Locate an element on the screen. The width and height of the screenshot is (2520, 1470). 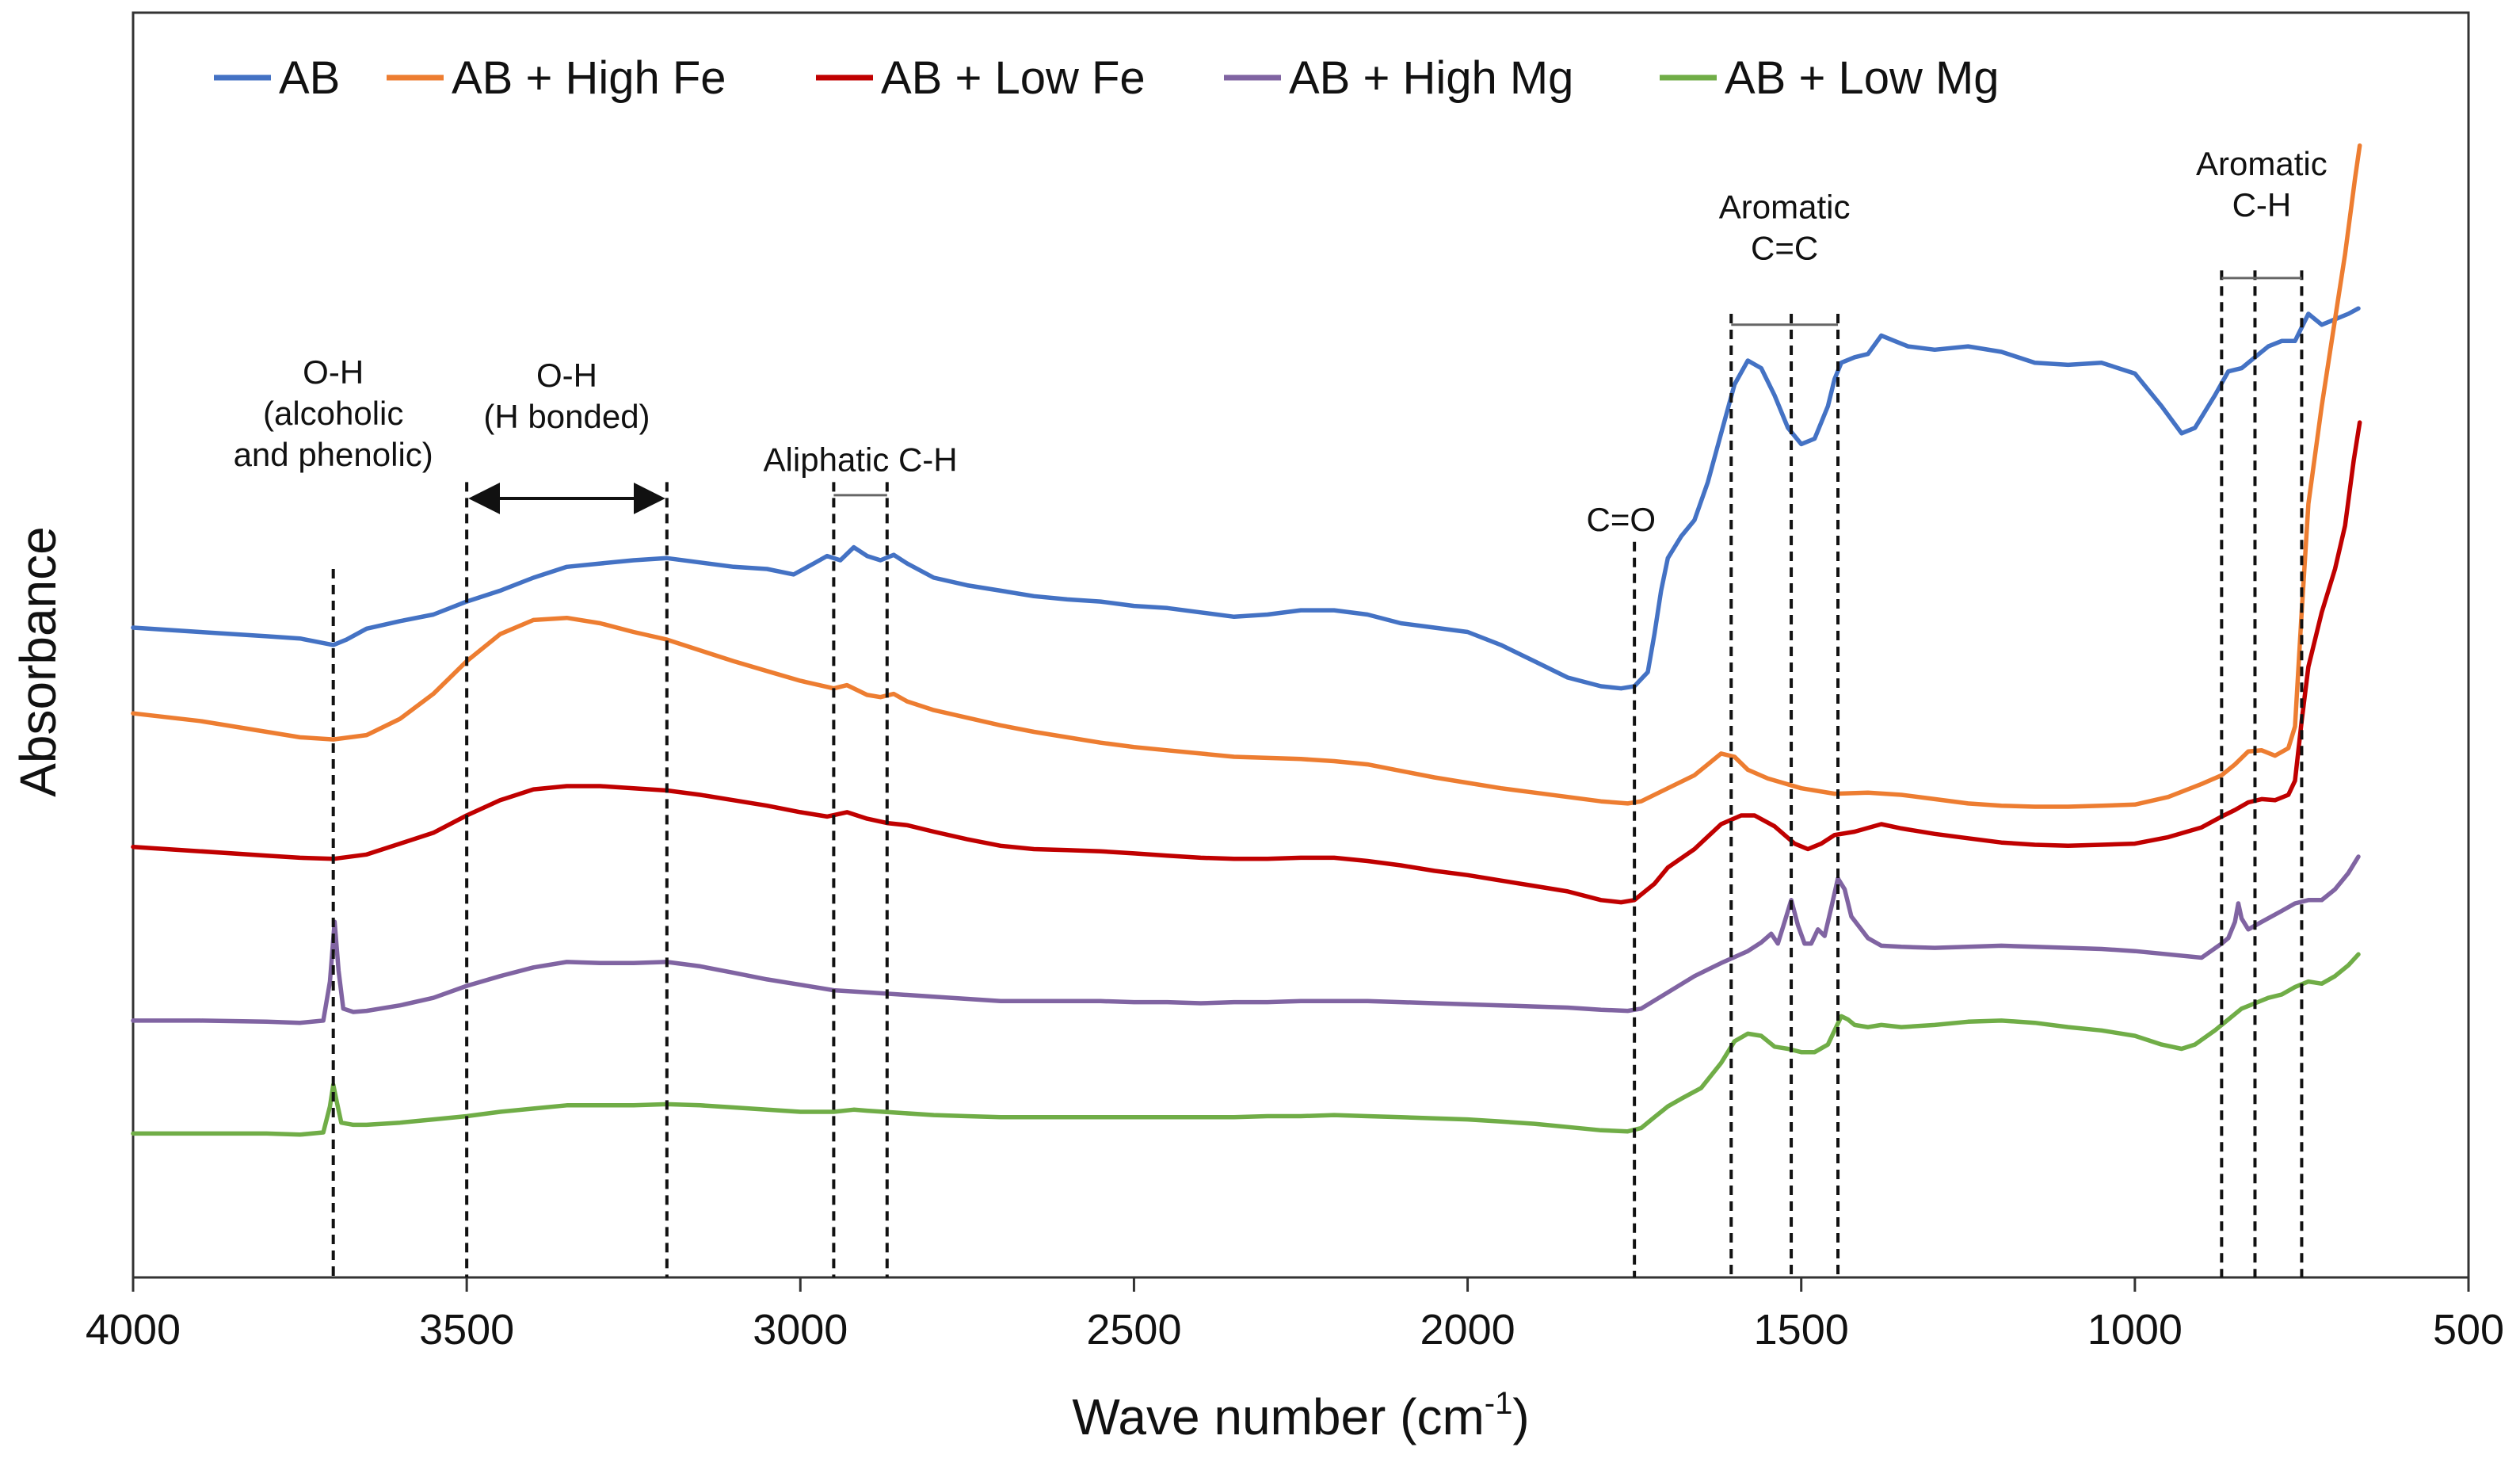
x-axis-label-main: Wave number (cm is located at coordinates (1278, 1416).